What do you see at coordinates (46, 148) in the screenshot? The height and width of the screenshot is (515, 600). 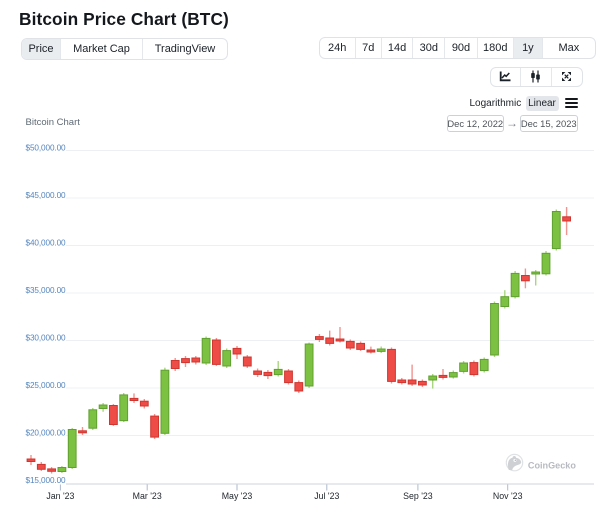 I see `svg-text: $50,000.00` at bounding box center [46, 148].